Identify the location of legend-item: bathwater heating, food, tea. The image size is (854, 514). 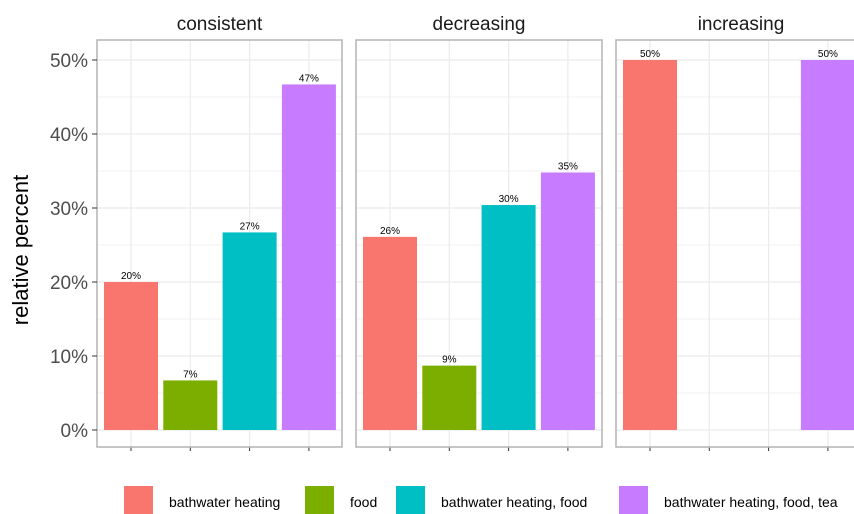
(728, 500).